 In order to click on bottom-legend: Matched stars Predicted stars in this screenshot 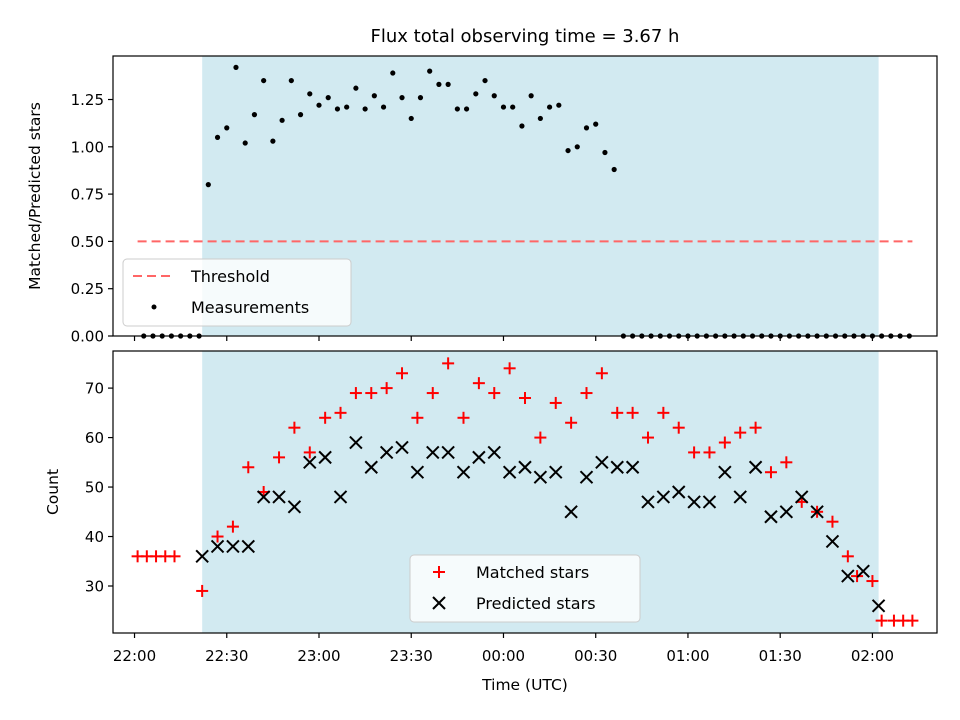, I will do `click(525, 588)`.